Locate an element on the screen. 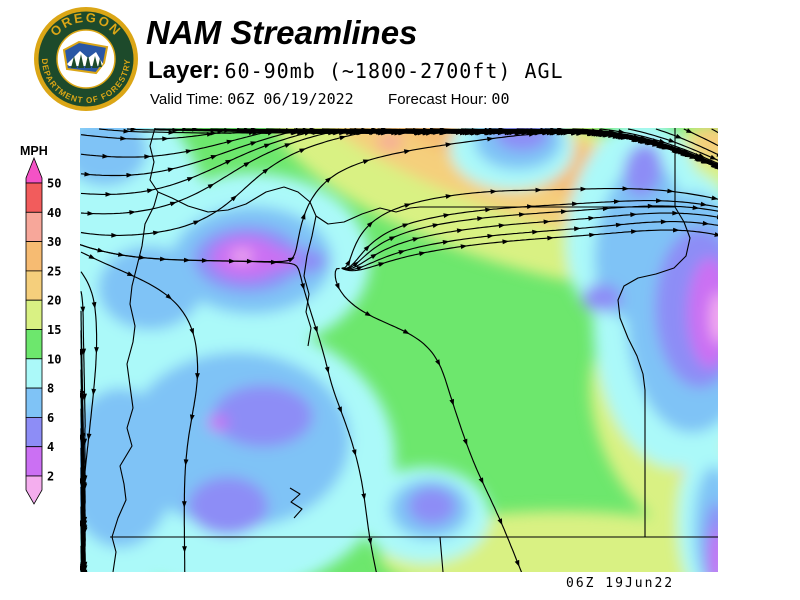 Image resolution: width=800 pixels, height=600 pixels. legend-tick-label: 25 is located at coordinates (54, 271).